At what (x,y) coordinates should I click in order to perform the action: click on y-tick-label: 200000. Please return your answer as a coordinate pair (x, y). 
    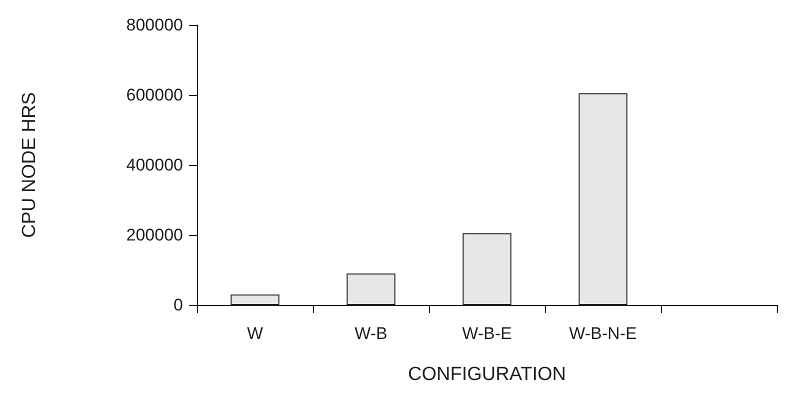
    Looking at the image, I should click on (154, 235).